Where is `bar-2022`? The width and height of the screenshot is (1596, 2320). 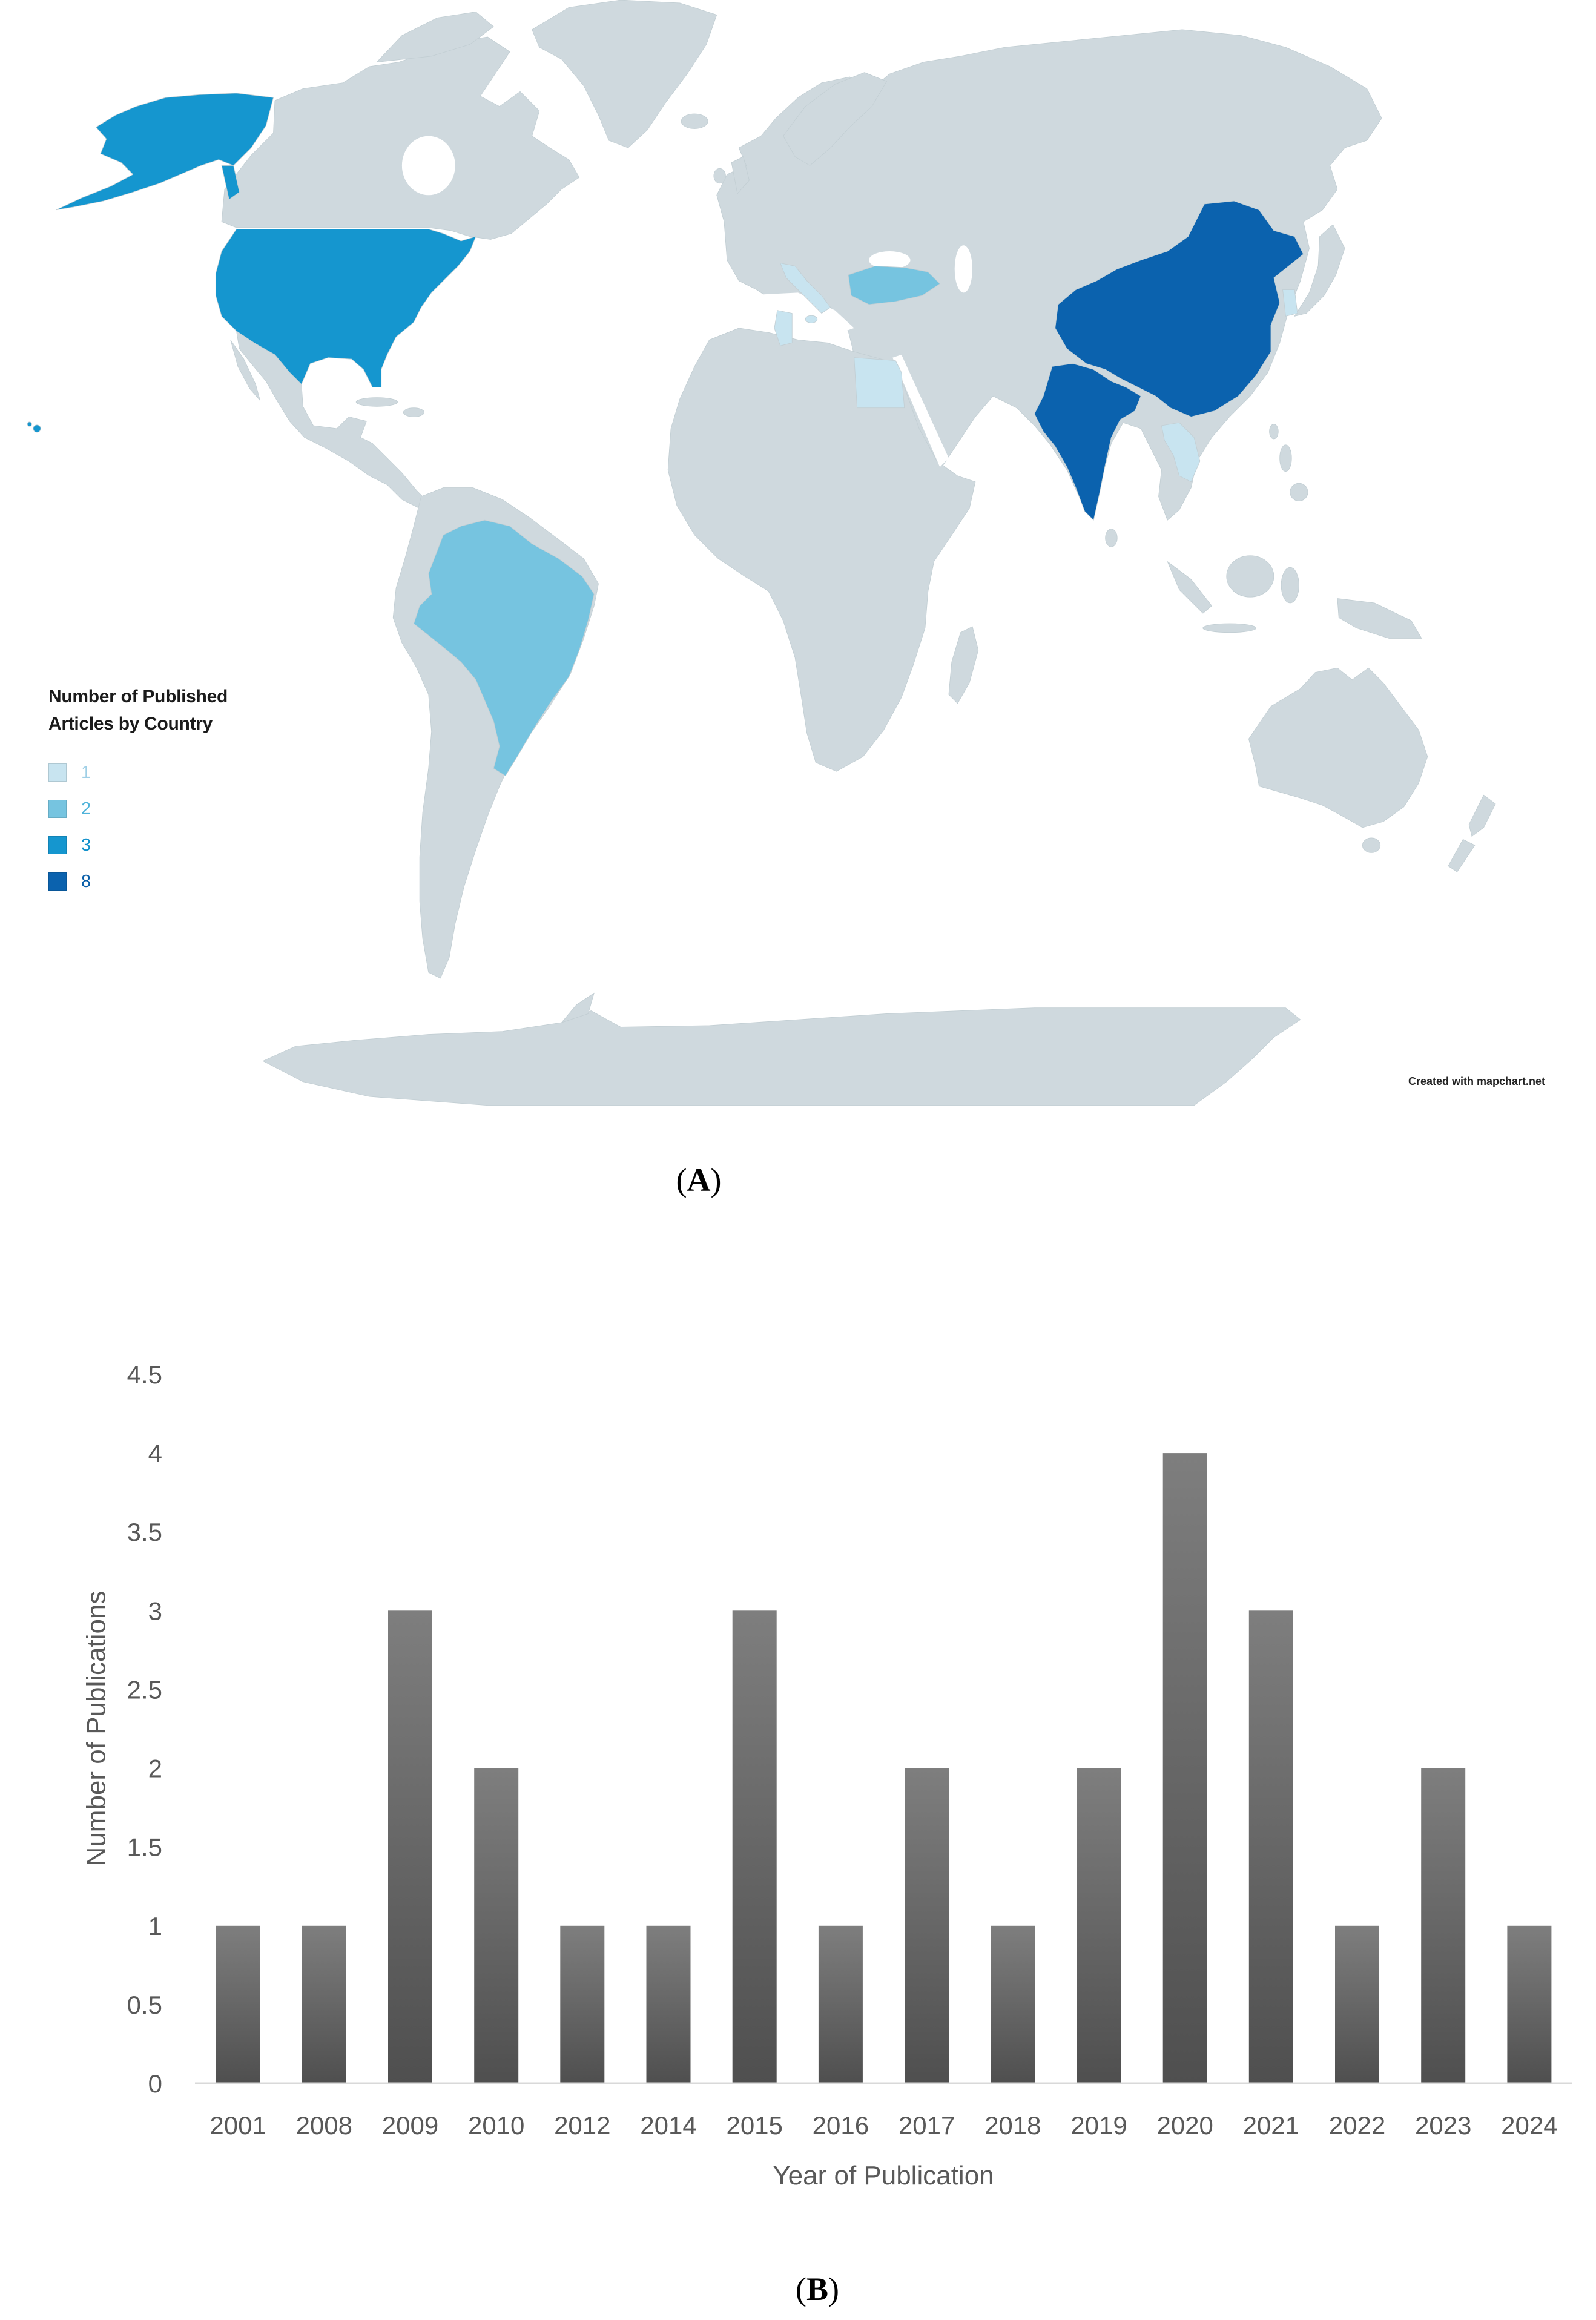 bar-2022 is located at coordinates (1357, 2004).